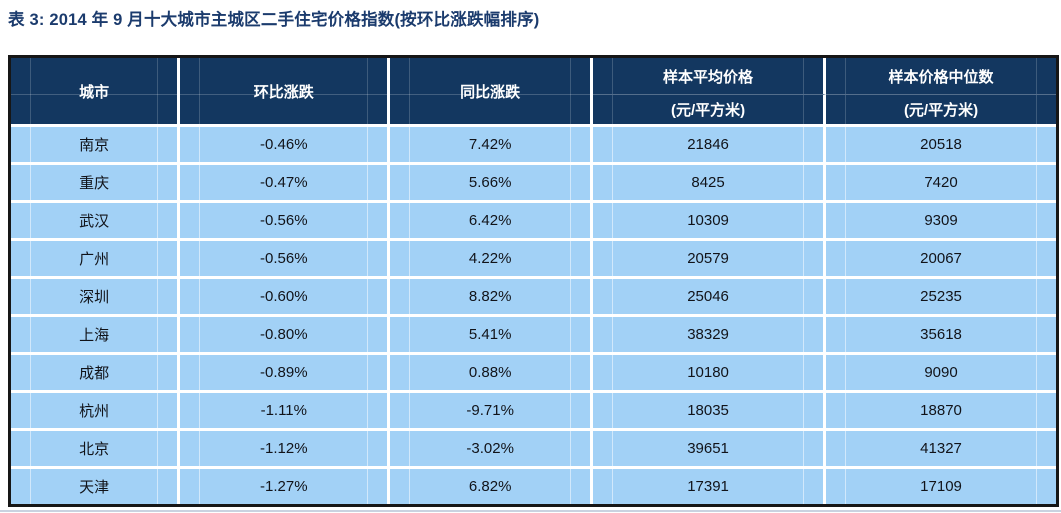  What do you see at coordinates (941, 111) in the screenshot?
I see `col-header-median-price-unit: (元/平方米)` at bounding box center [941, 111].